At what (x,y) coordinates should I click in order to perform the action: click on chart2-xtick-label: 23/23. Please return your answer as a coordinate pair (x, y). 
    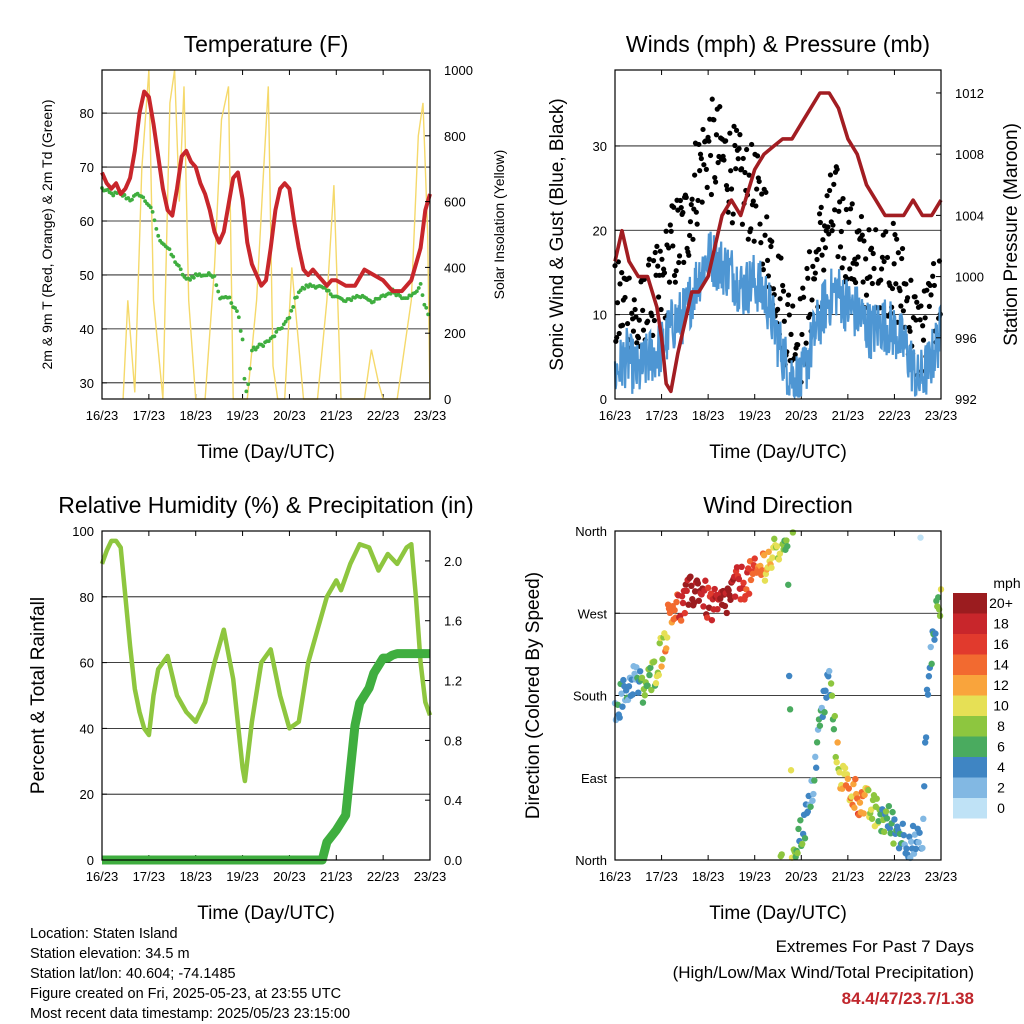
    Looking at the image, I should click on (941, 415).